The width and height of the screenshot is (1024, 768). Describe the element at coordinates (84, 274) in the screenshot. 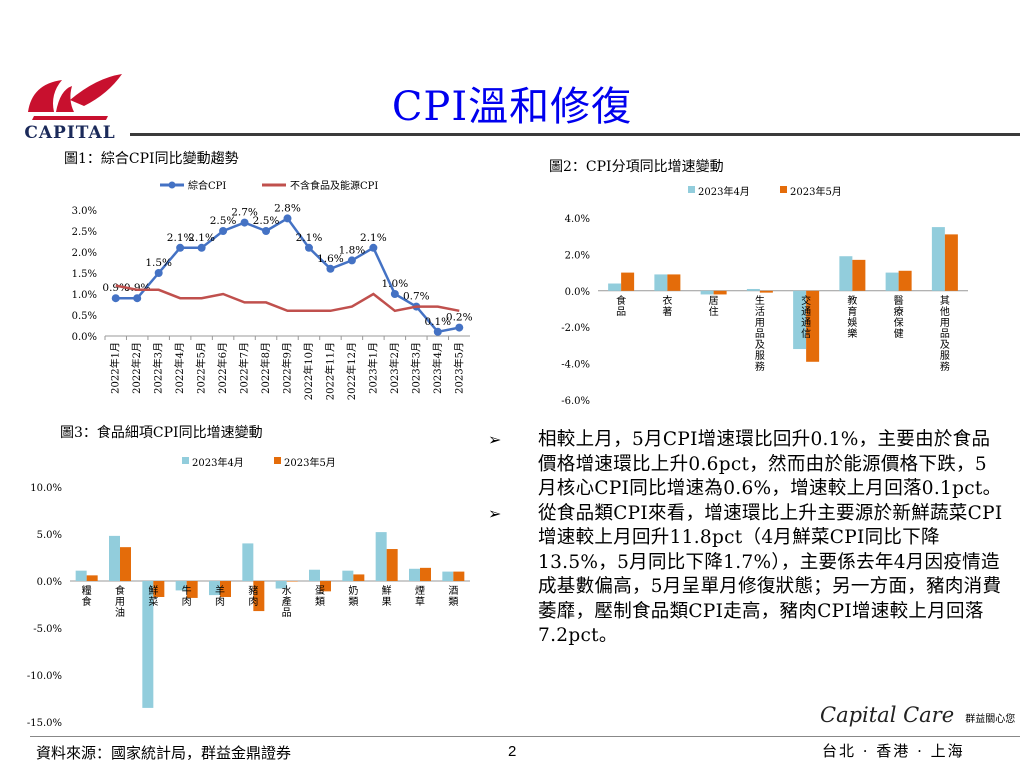

I see `y-tick-label: 1.5%` at that location.